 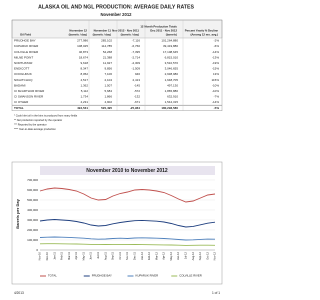 What do you see at coordinates (103, 31) in the screenshot?
I see `column-header: November 11` at bounding box center [103, 31].